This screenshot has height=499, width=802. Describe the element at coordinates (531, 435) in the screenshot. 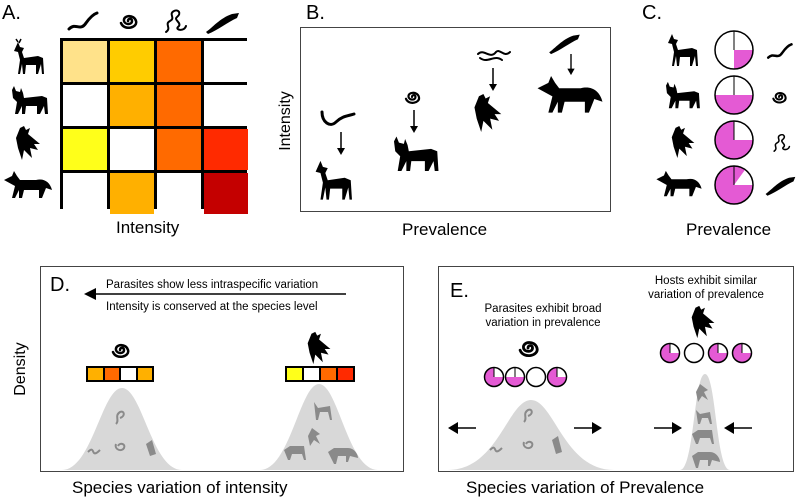

I see `density-curve-wide` at that location.